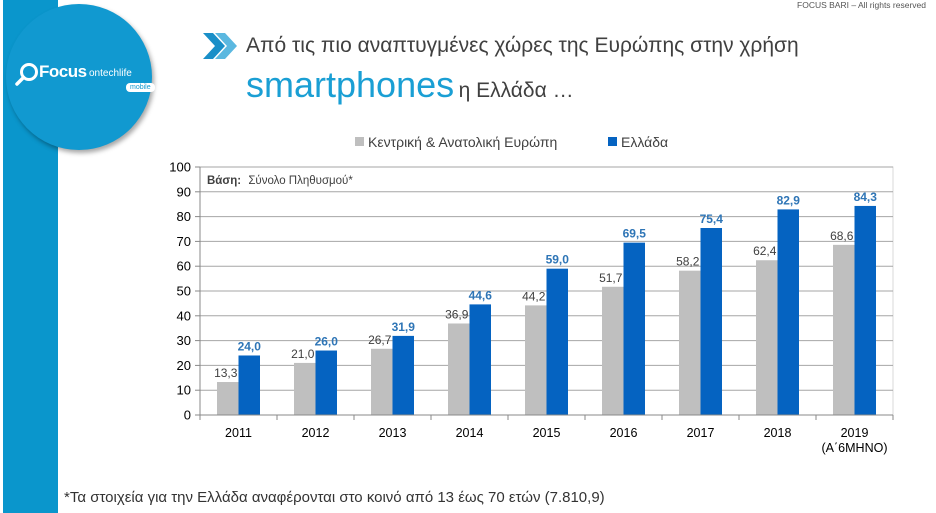  I want to click on y-tick-label: 70, so click(184, 241).